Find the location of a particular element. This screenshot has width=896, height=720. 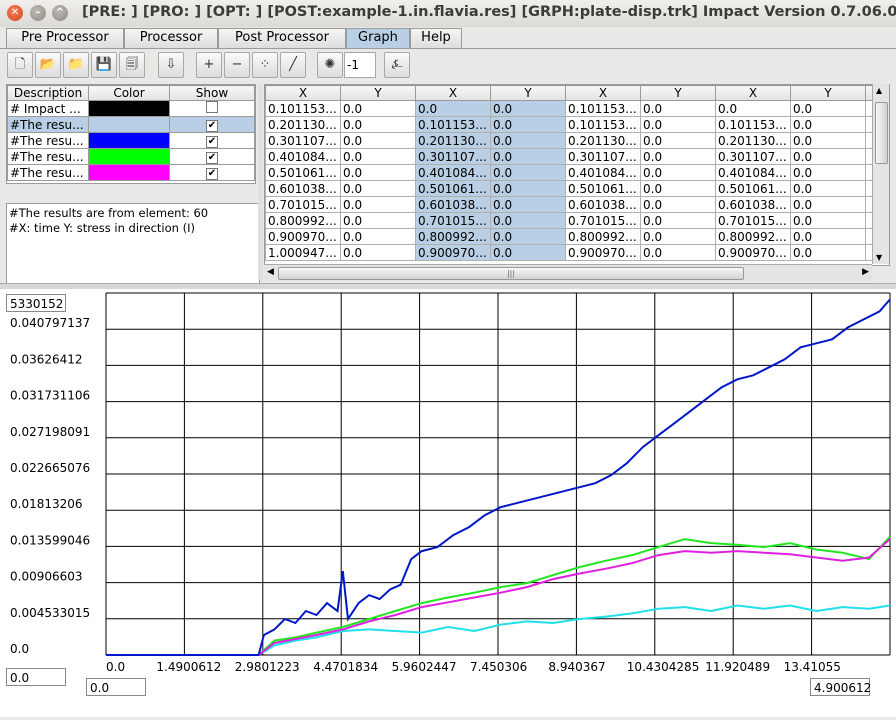

horizontal-scroll-thumb: ||| is located at coordinates (511, 273).